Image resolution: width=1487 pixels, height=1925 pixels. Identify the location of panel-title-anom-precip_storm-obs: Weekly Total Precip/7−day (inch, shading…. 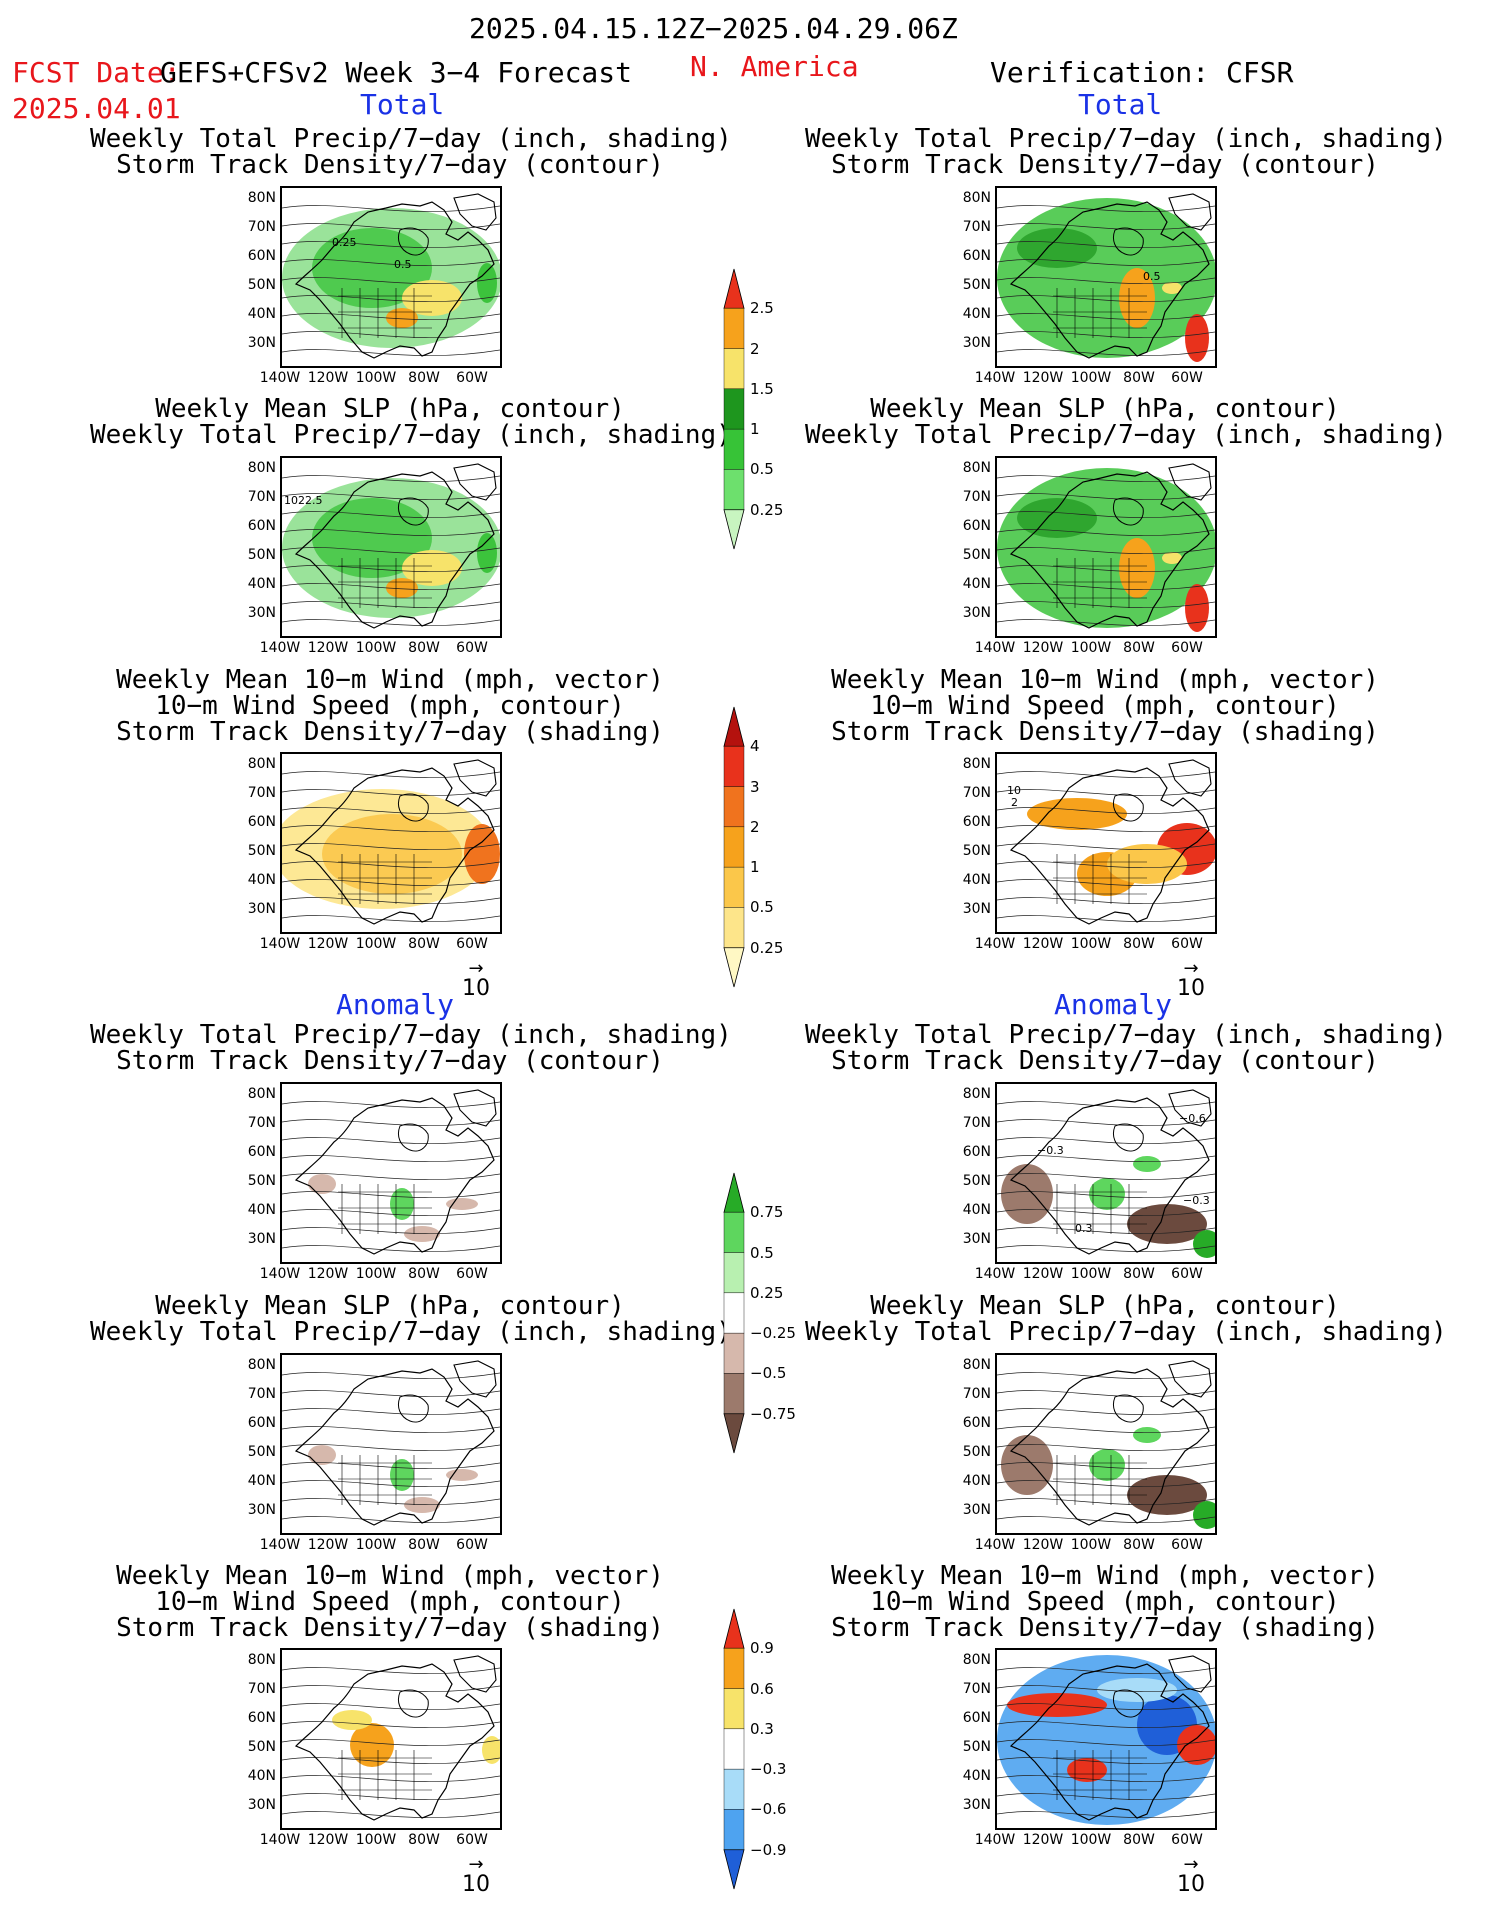
(1126, 1048).